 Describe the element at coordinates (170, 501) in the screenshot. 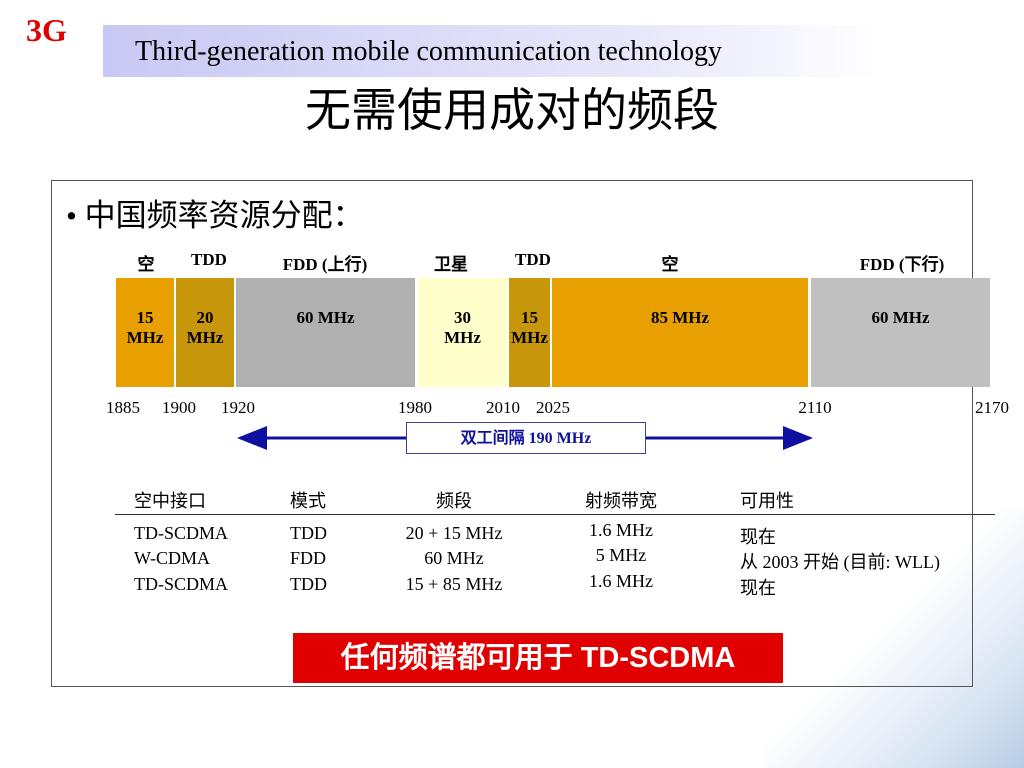

I see `table-header: 空中接口` at that location.